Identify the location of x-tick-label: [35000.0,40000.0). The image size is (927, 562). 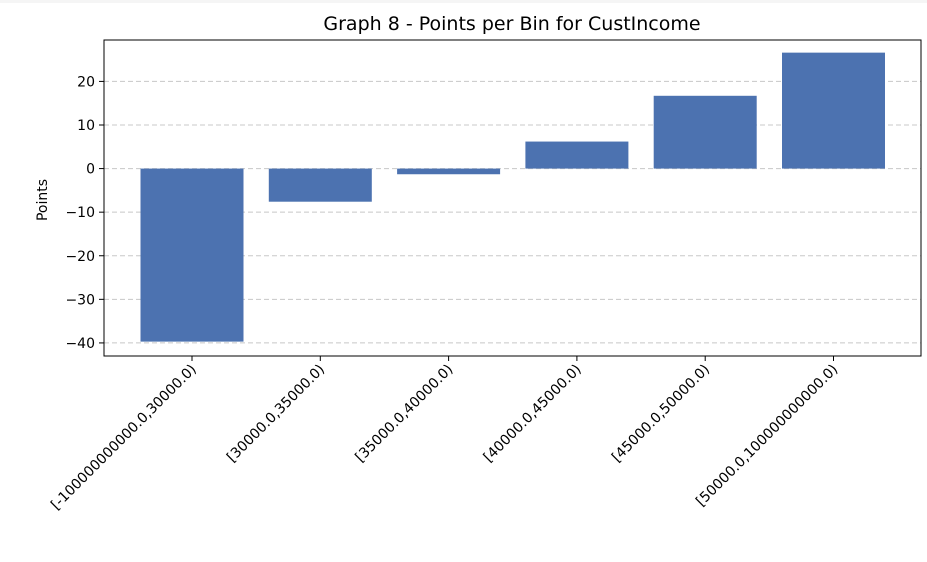
(404, 414).